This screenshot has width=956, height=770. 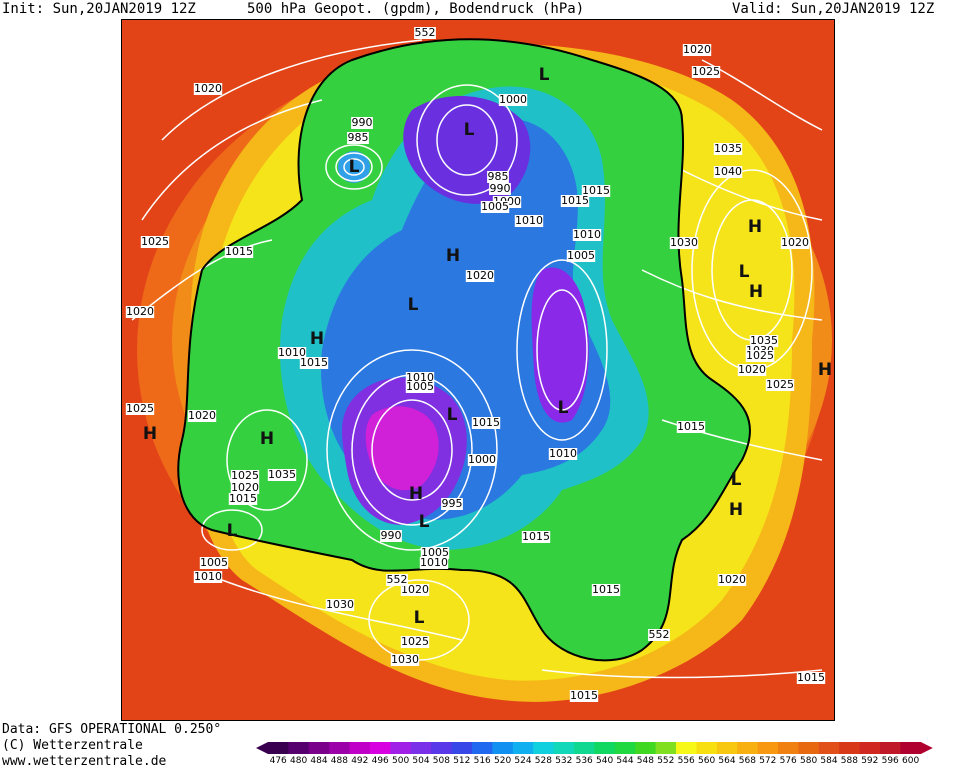 I want to click on isobar-label: 1040, so click(x=728, y=171).